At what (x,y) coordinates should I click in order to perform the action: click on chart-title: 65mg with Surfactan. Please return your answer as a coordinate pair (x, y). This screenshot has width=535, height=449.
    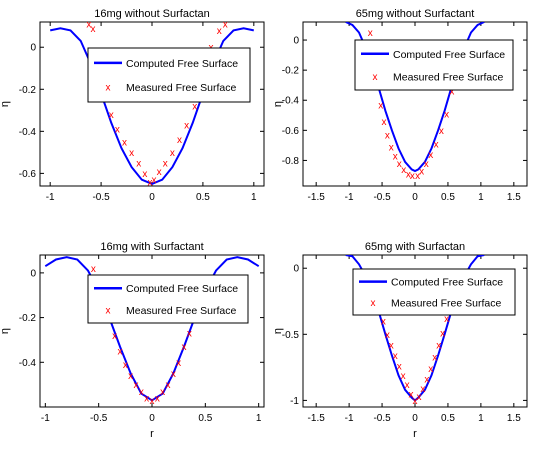
    Looking at the image, I should click on (415, 247).